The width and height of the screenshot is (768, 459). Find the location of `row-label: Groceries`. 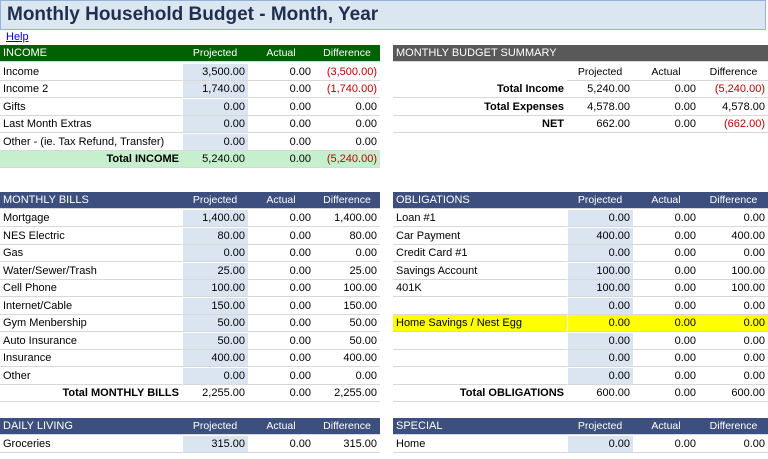

row-label: Groceries is located at coordinates (91, 444).